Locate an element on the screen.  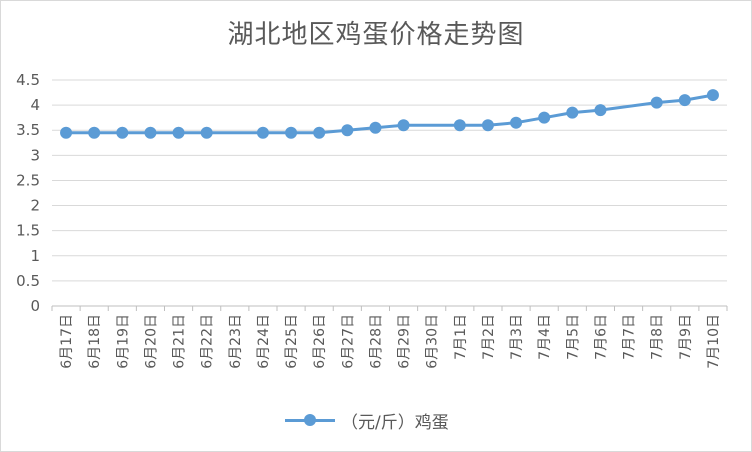
y-tick-label: 1.5 is located at coordinates (28, 231).